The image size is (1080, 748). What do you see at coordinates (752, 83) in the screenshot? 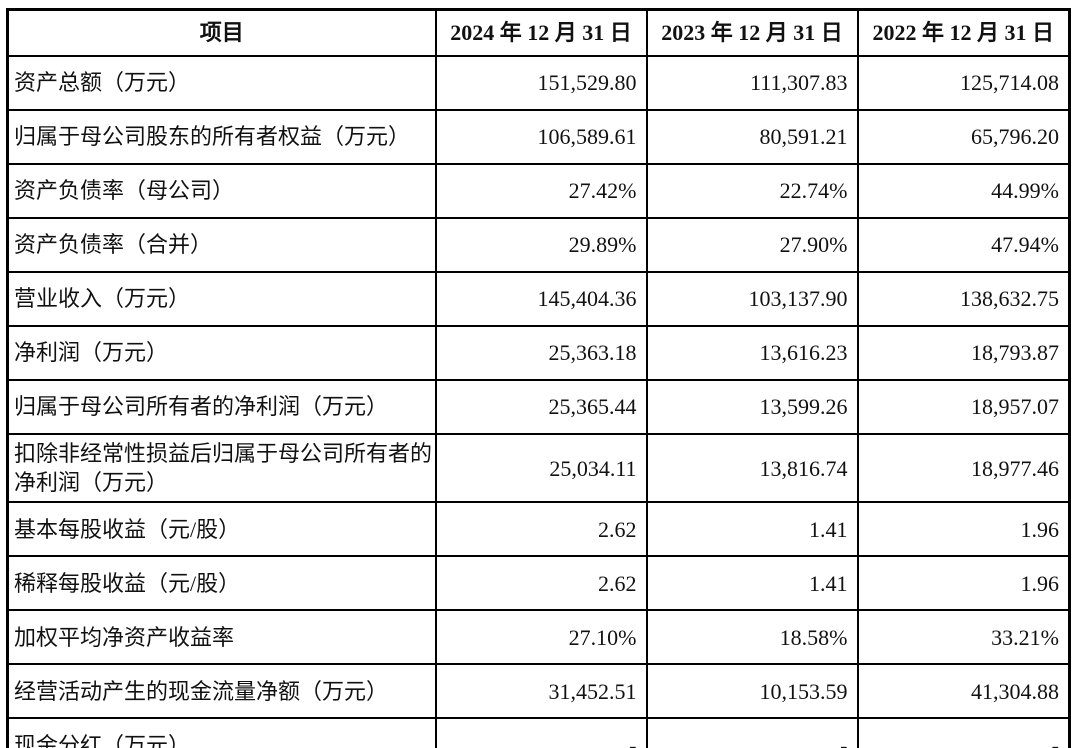
I see `row-value: 111,307.83` at bounding box center [752, 83].